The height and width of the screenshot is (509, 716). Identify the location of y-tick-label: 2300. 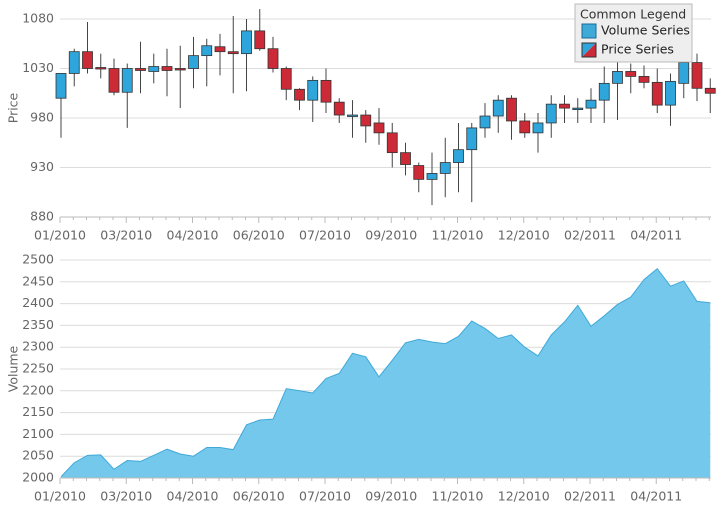
(38, 346).